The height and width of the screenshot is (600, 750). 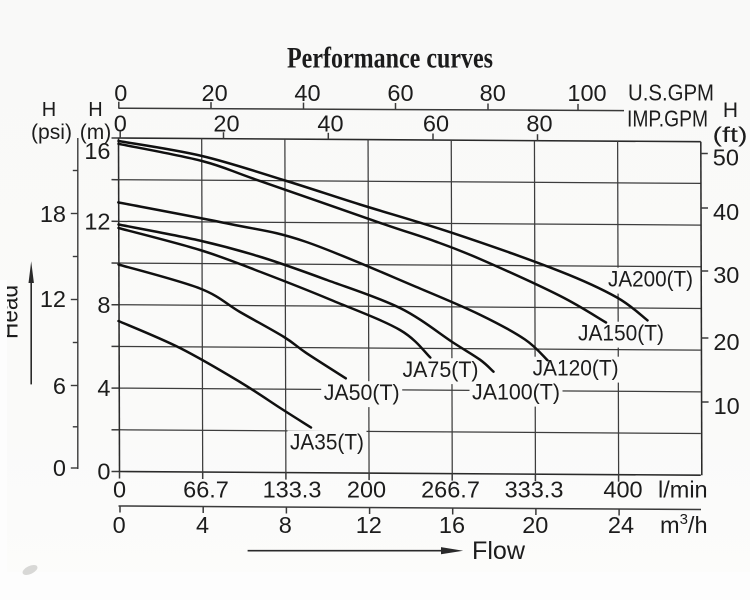 I want to click on svg-text: JA100(T), so click(x=516, y=392).